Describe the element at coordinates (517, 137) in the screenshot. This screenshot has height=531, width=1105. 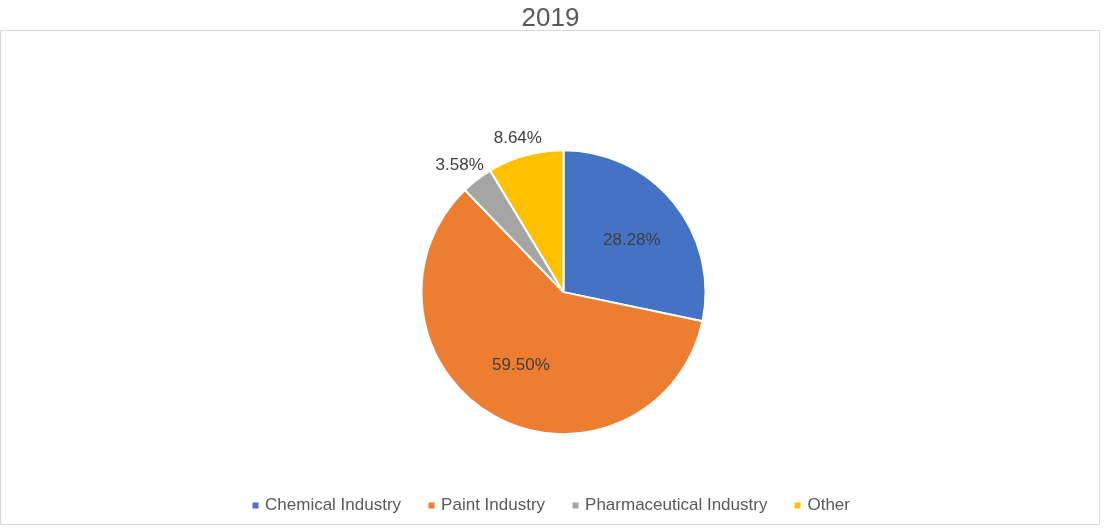
I see `data-label: 8.64%` at that location.